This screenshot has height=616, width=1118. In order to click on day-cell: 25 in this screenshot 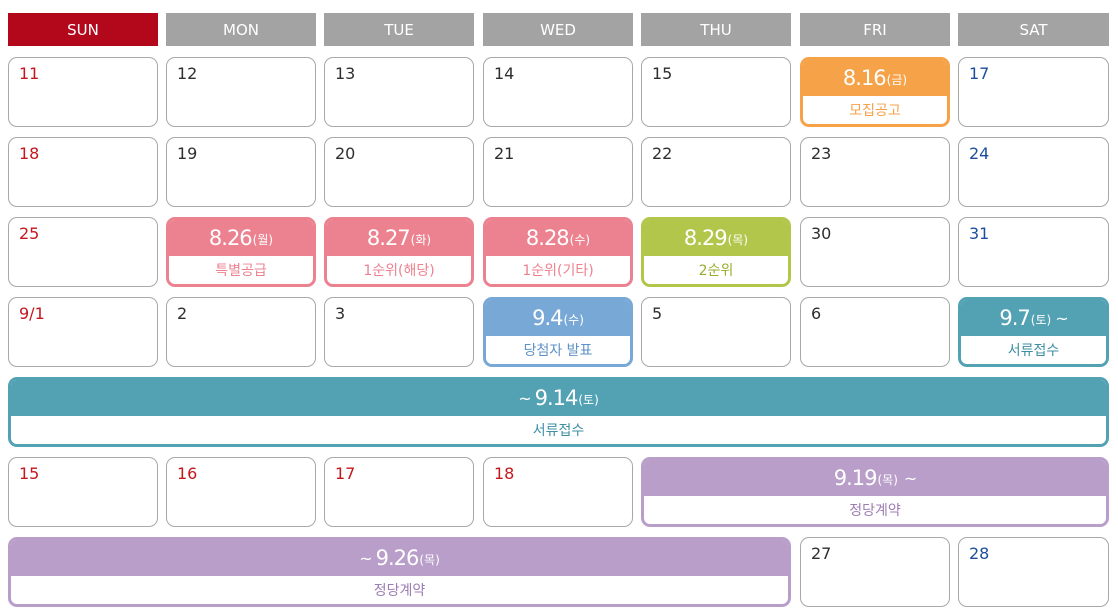, I will do `click(83, 252)`.